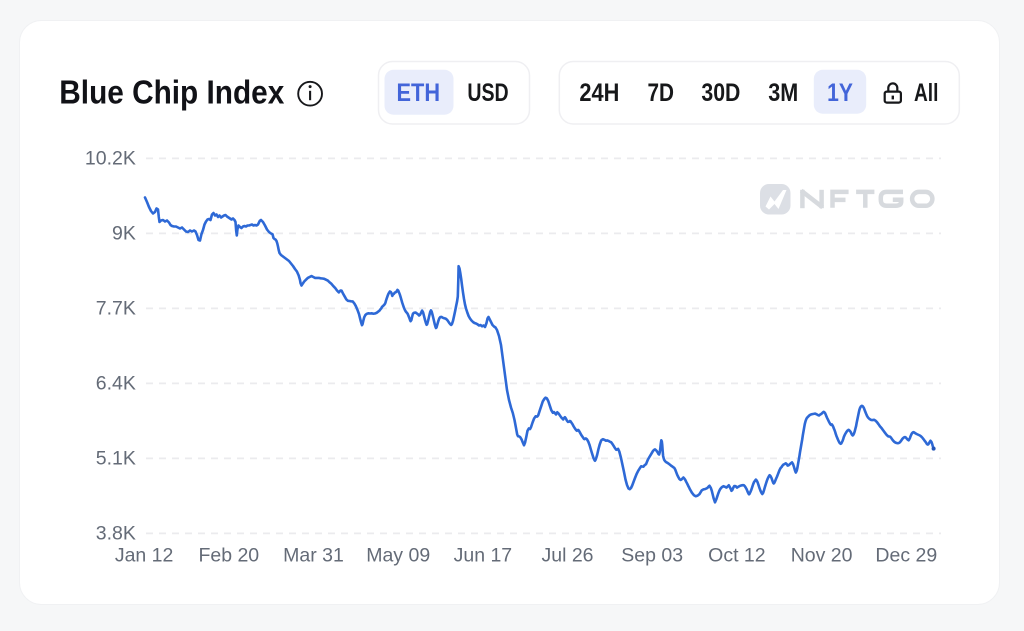 The height and width of the screenshot is (631, 1024). What do you see at coordinates (840, 93) in the screenshot?
I see `svg-text: 1Y` at bounding box center [840, 93].